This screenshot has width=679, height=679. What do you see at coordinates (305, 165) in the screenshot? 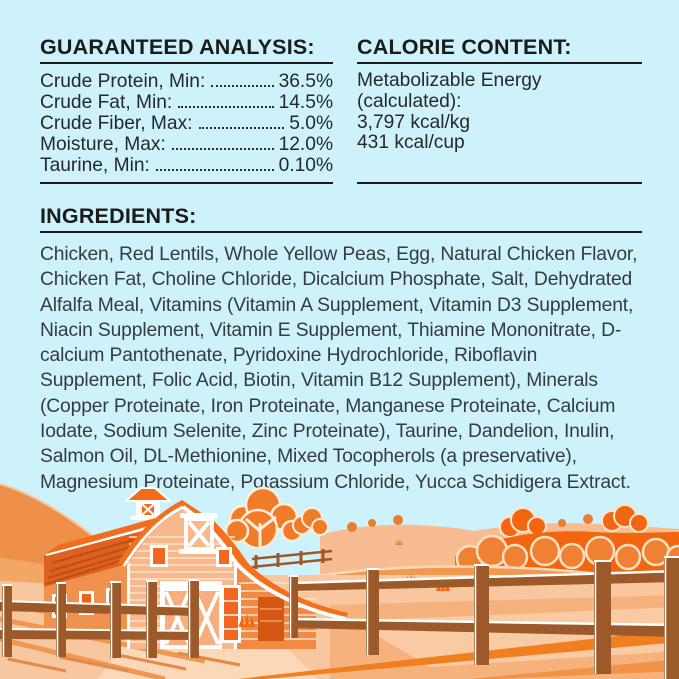
I see `analysis-value: 0.10%` at bounding box center [305, 165].